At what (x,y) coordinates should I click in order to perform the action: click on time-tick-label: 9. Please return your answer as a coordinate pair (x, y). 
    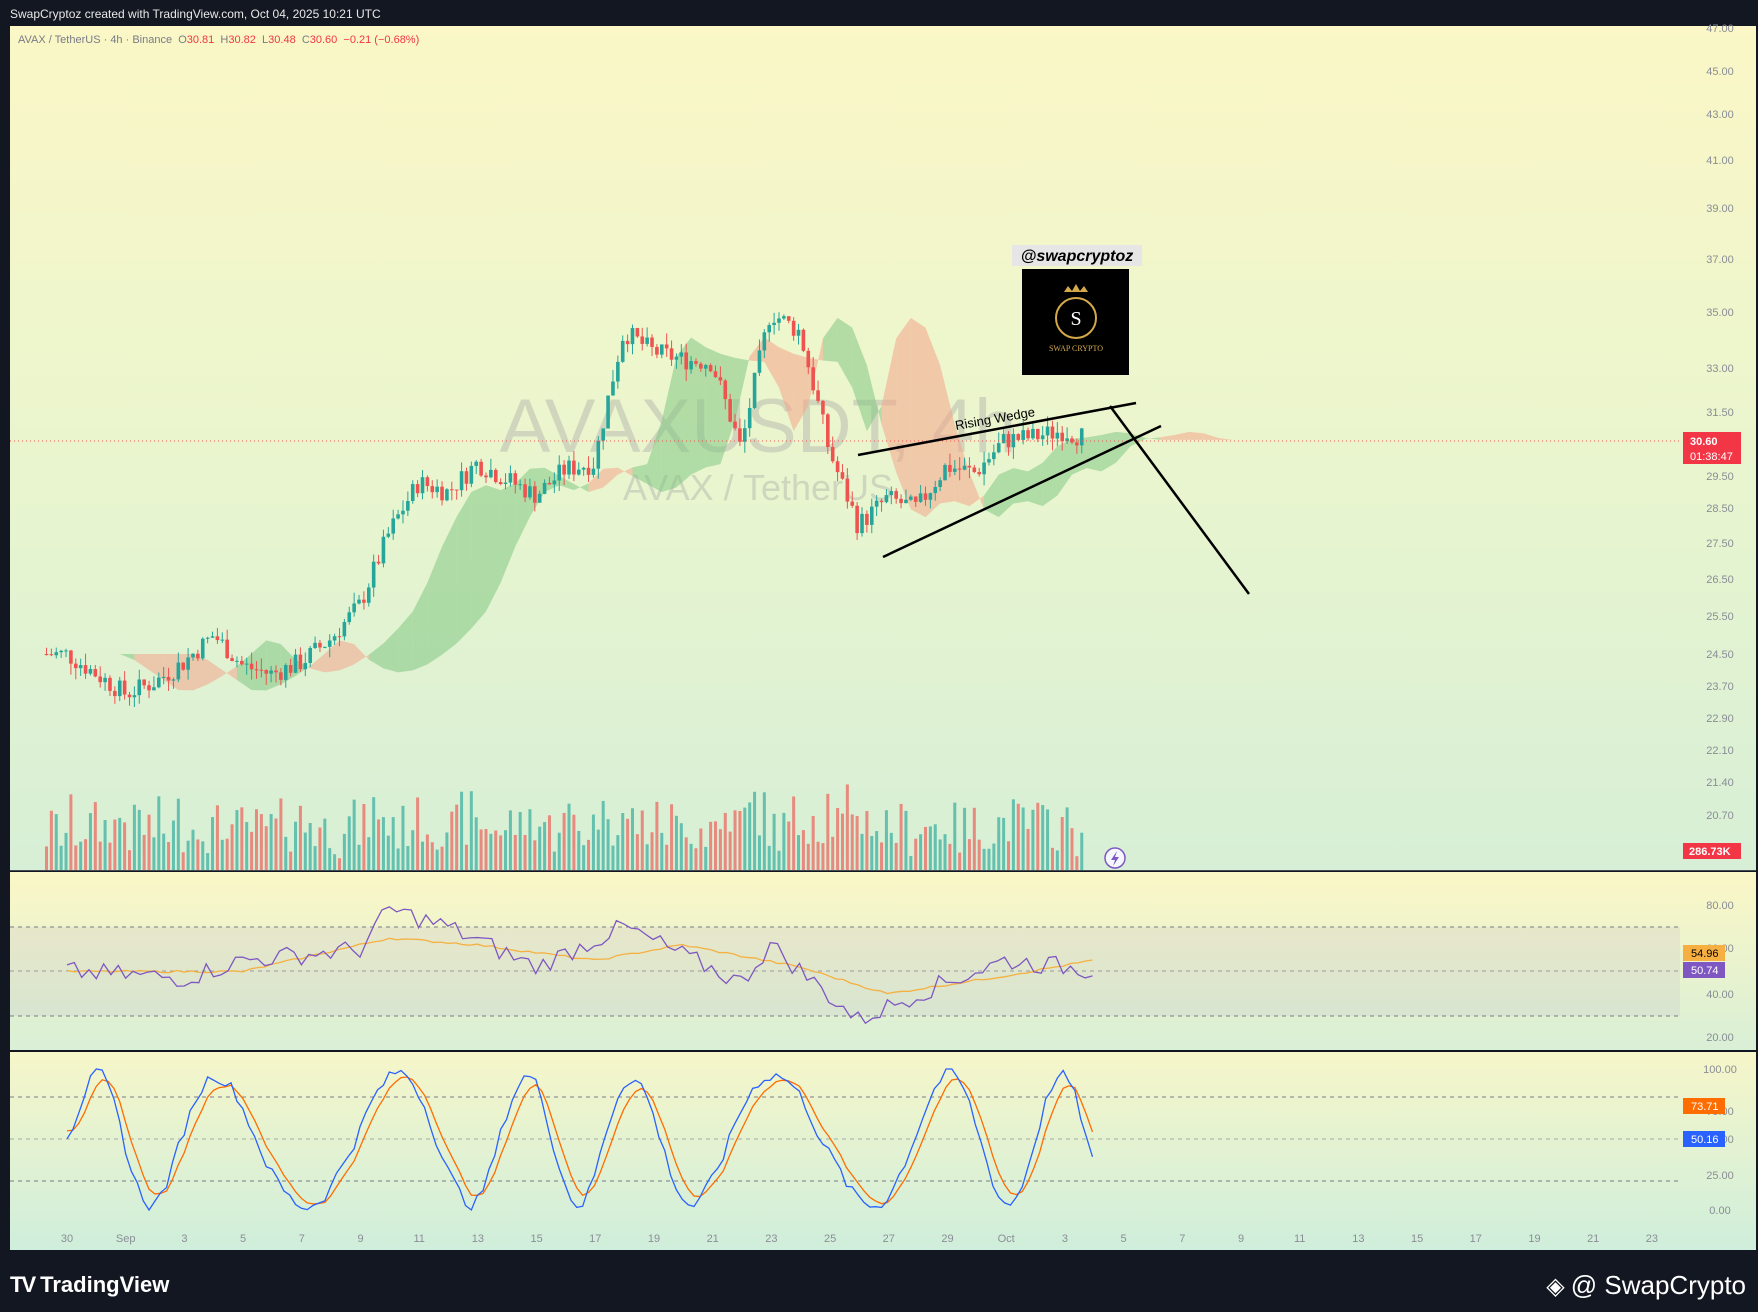
    Looking at the image, I should click on (1241, 1239).